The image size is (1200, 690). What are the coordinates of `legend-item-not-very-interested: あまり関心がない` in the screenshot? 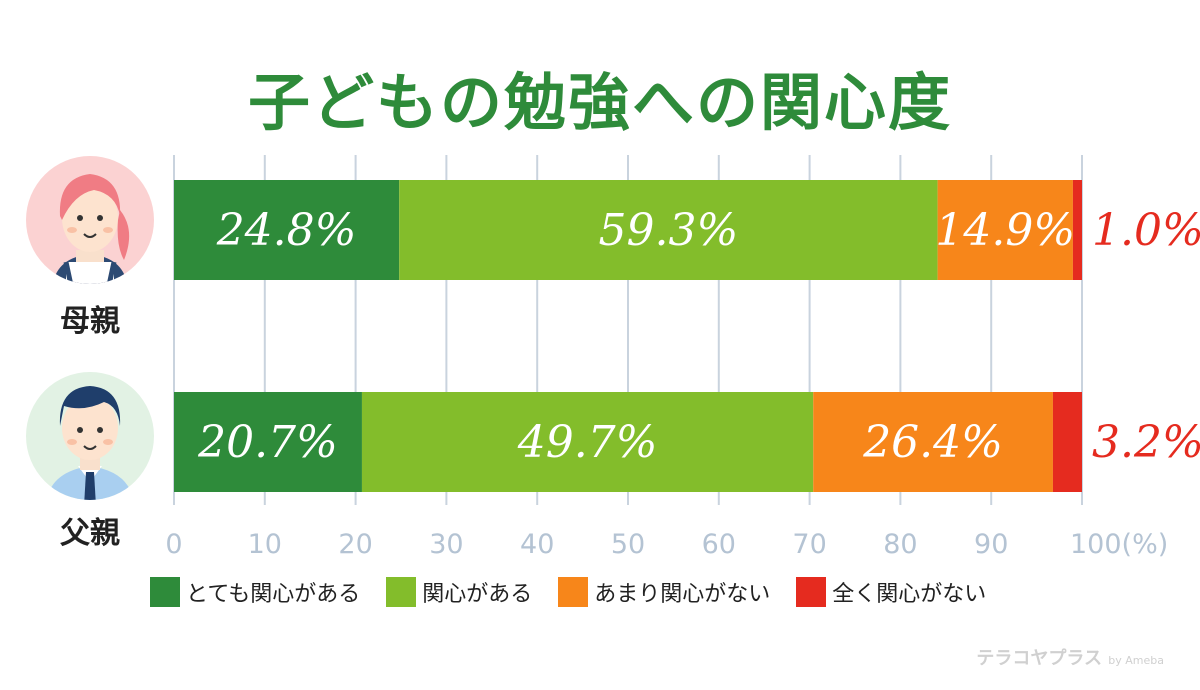 It's located at (664, 592).